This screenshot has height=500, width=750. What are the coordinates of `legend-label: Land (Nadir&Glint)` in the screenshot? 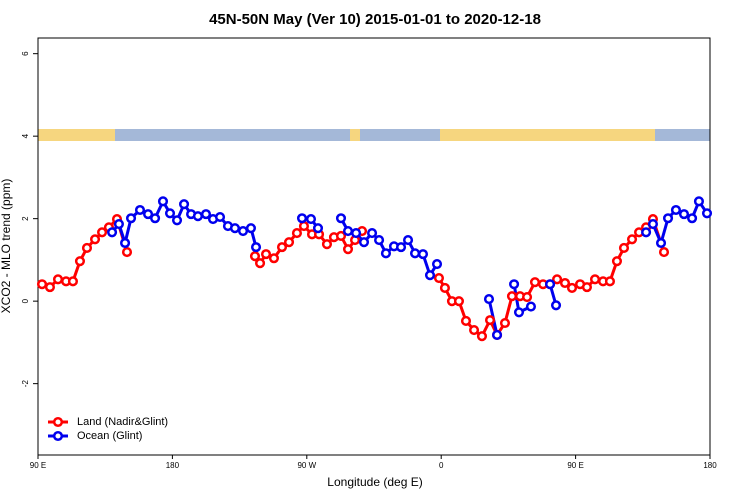 It's located at (122, 422).